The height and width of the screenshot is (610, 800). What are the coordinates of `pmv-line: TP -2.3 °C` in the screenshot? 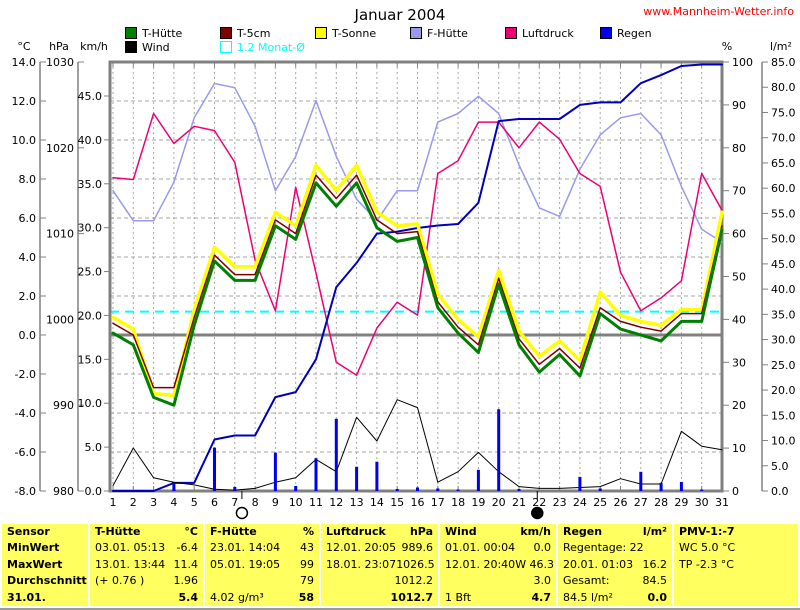 It's located at (736, 565).